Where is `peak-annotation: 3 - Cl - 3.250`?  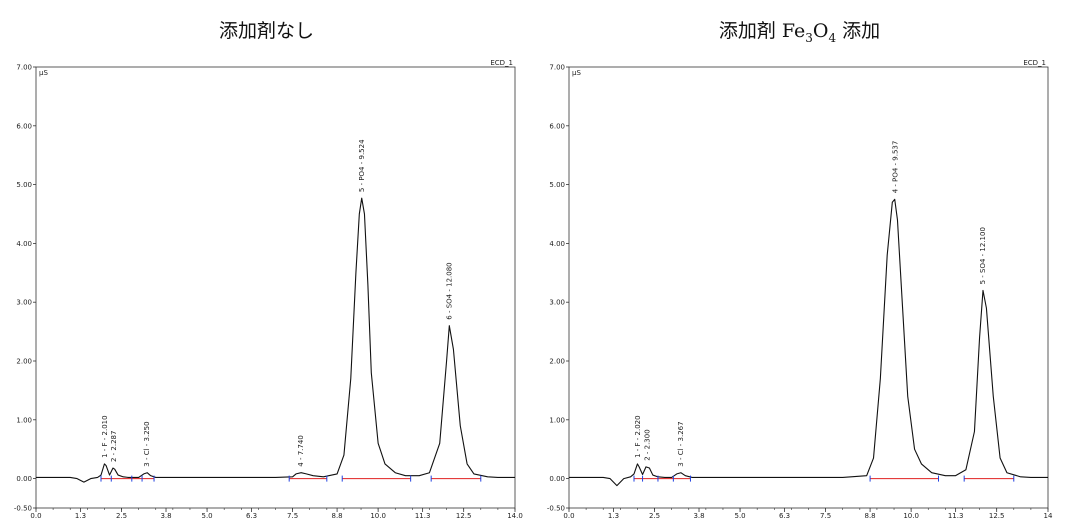 peak-annotation: 3 - Cl - 3.250 is located at coordinates (147, 443).